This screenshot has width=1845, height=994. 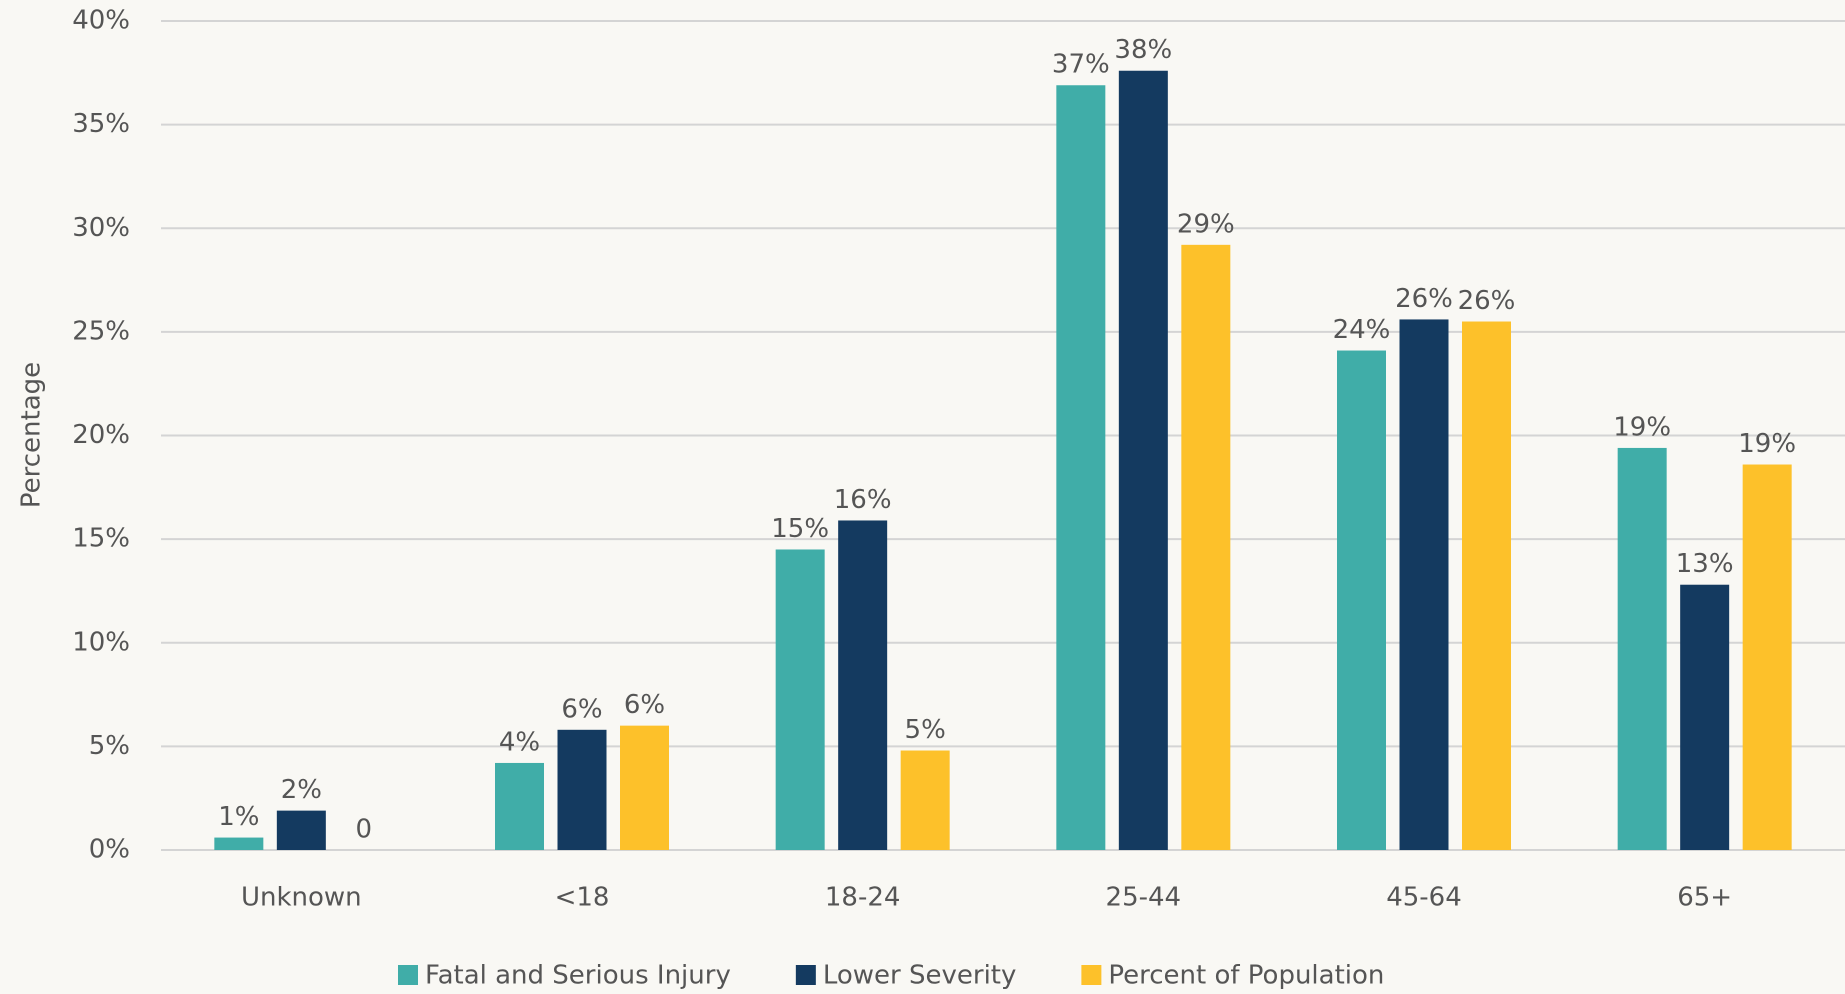 I want to click on y-tick-label: 5%, so click(x=109, y=746).